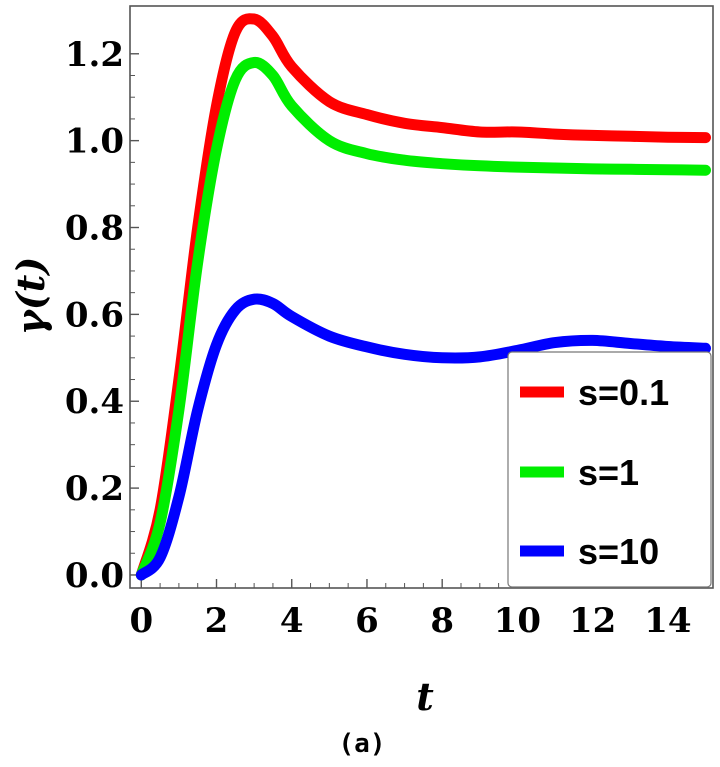 The width and height of the screenshot is (720, 767). Describe the element at coordinates (362, 744) in the screenshot. I see `figure-caption: (a)` at that location.